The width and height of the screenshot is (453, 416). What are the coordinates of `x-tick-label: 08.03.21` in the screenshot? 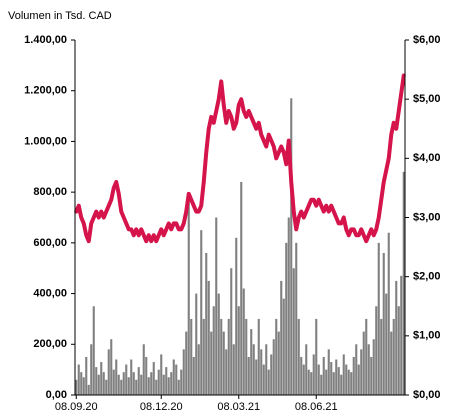 It's located at (238, 407).